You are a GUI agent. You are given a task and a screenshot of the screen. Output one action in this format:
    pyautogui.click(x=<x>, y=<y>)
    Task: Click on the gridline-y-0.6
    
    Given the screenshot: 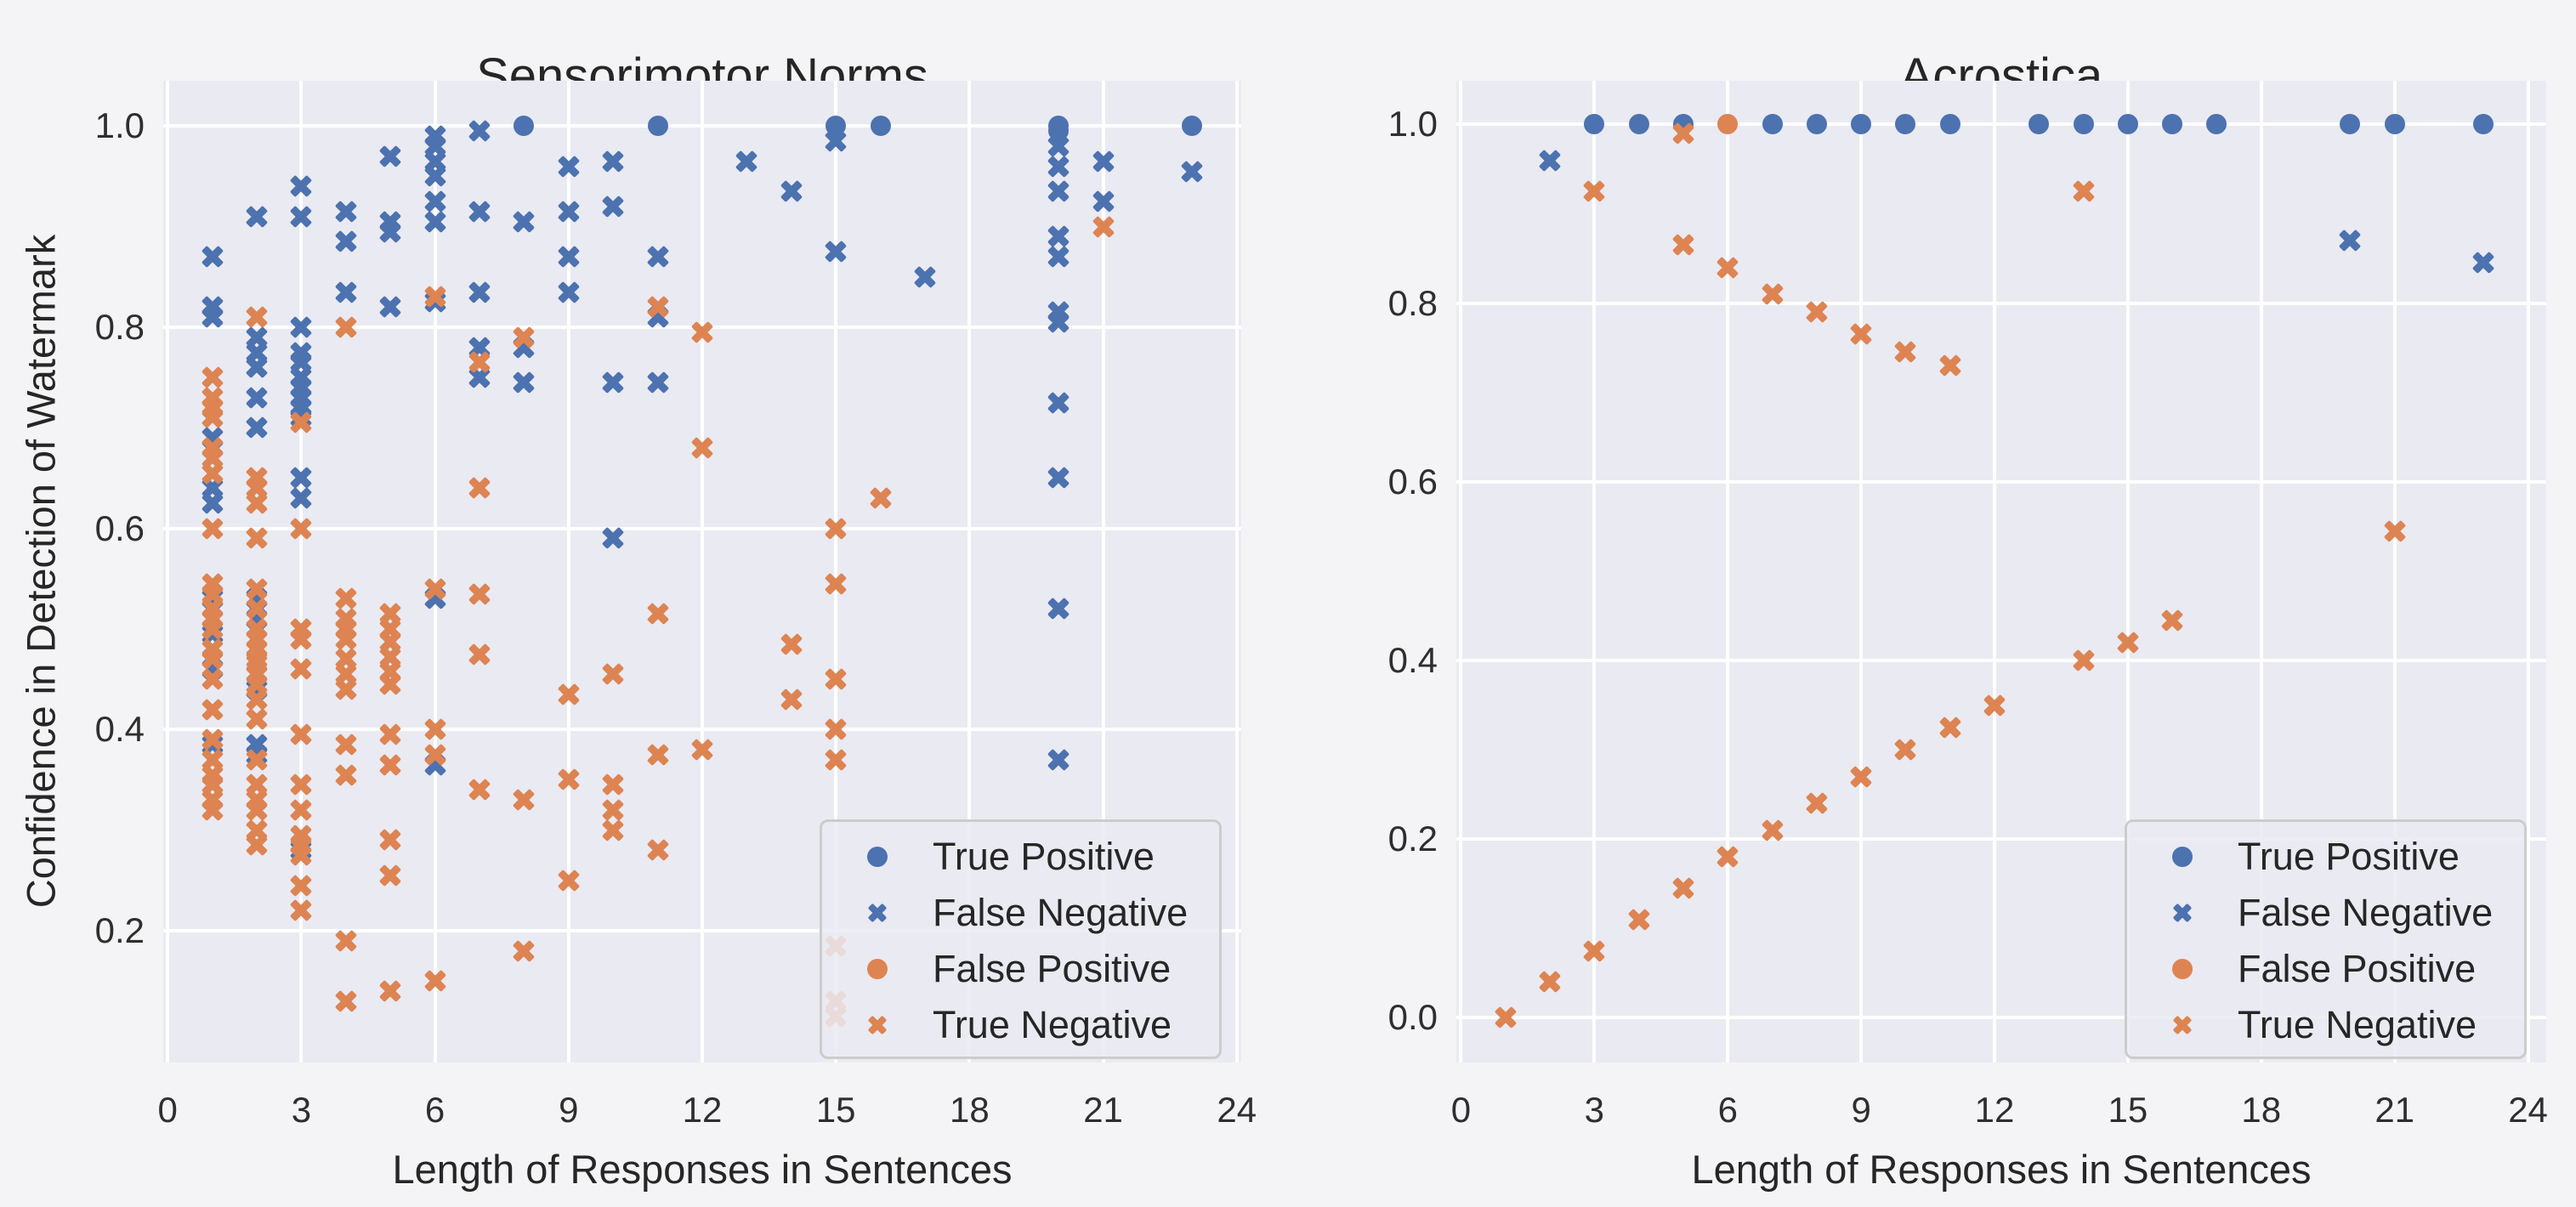 What is the action you would take?
    pyautogui.click(x=2001, y=481)
    